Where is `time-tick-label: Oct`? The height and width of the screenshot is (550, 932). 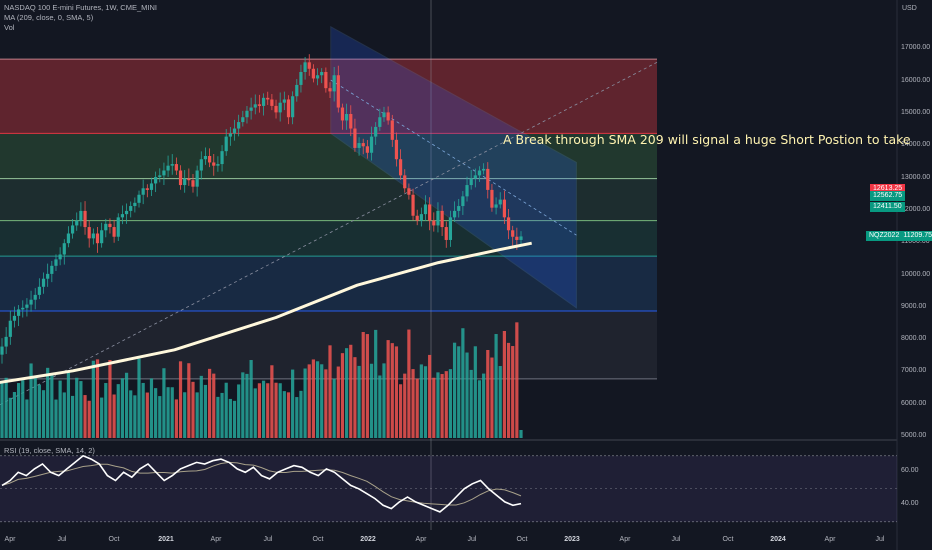
time-tick-label: Oct is located at coordinates (318, 539).